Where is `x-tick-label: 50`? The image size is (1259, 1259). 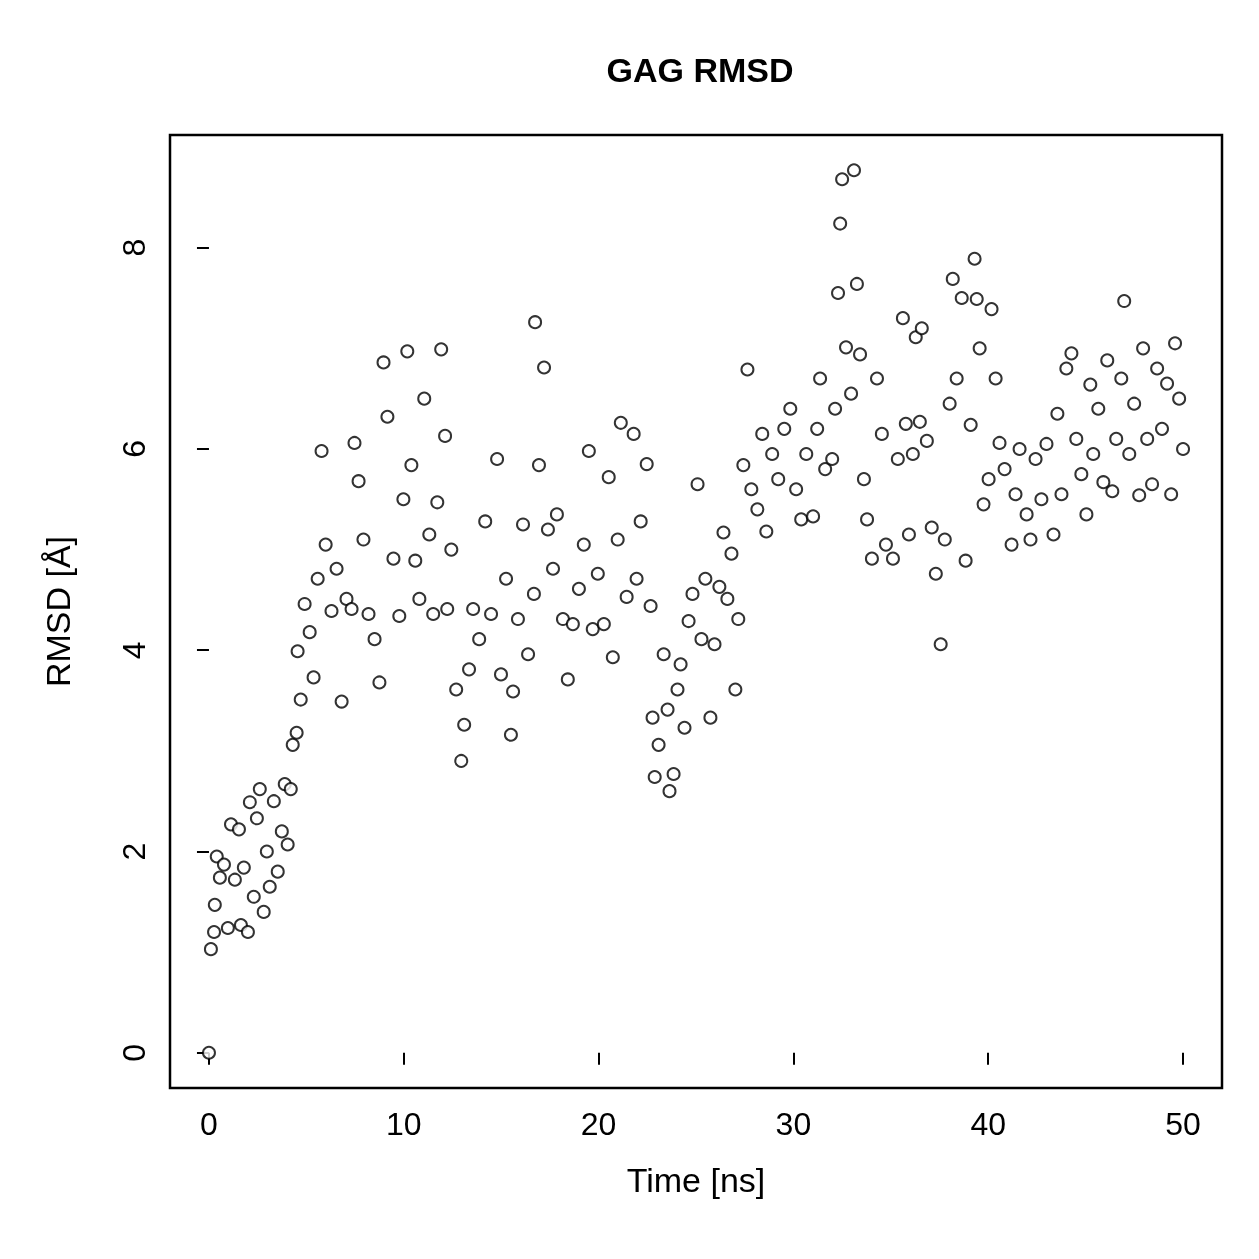 x-tick-label: 50 is located at coordinates (1183, 1124).